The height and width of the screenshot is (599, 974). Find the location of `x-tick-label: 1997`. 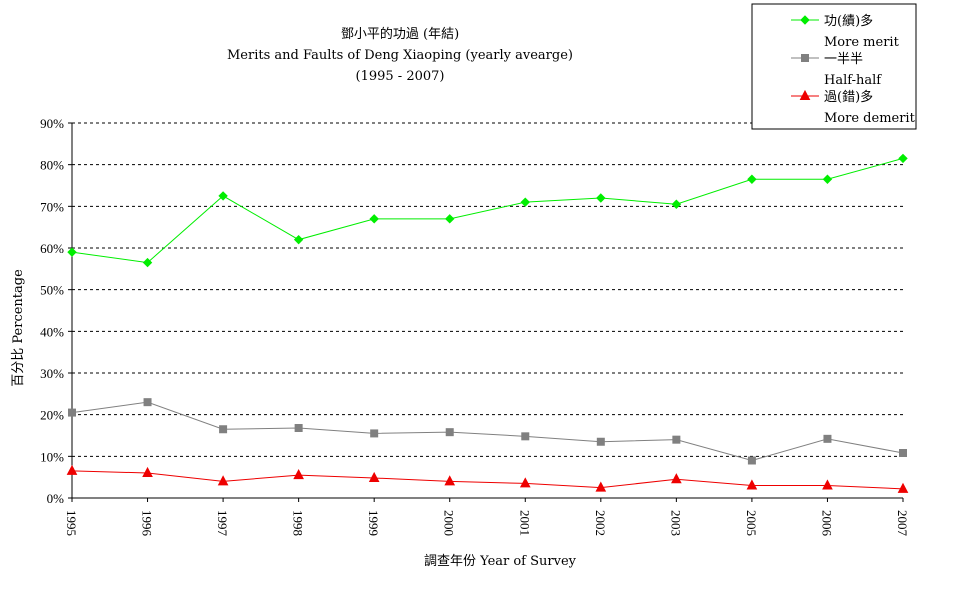

x-tick-label: 1997 is located at coordinates (222, 523).